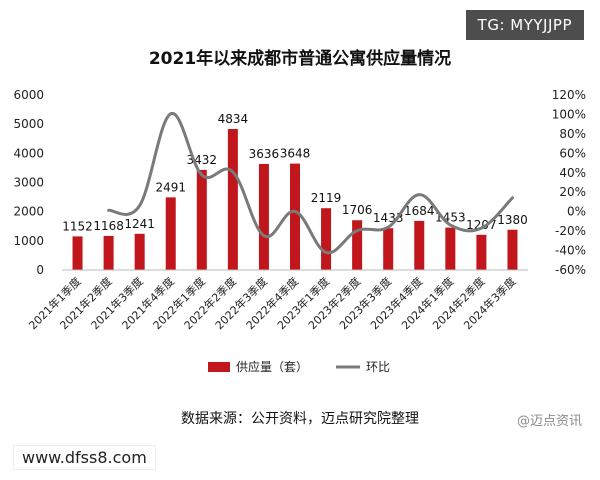 The height and width of the screenshot is (480, 600). What do you see at coordinates (233, 119) in the screenshot?
I see `bar-value-label: 4834` at bounding box center [233, 119].